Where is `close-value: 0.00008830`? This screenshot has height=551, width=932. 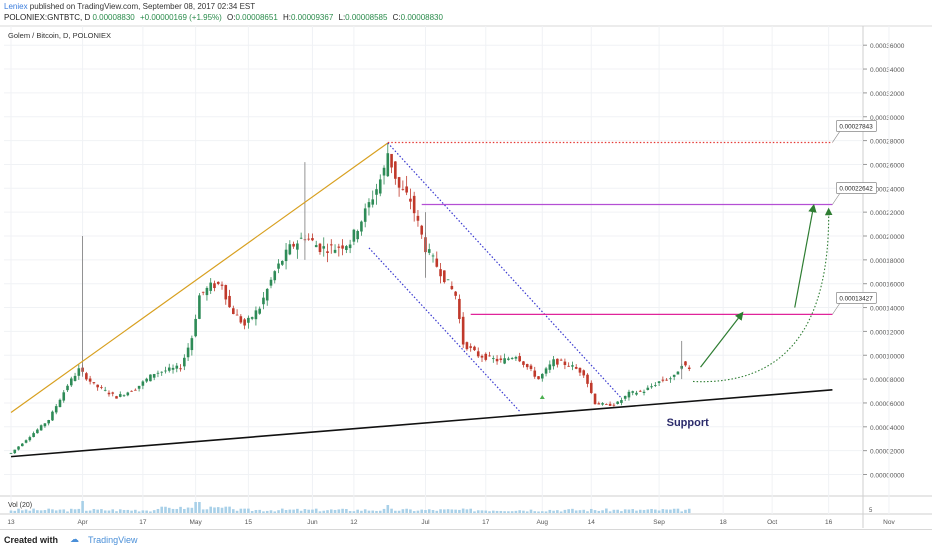 close-value: 0.00008830 is located at coordinates (421, 17).